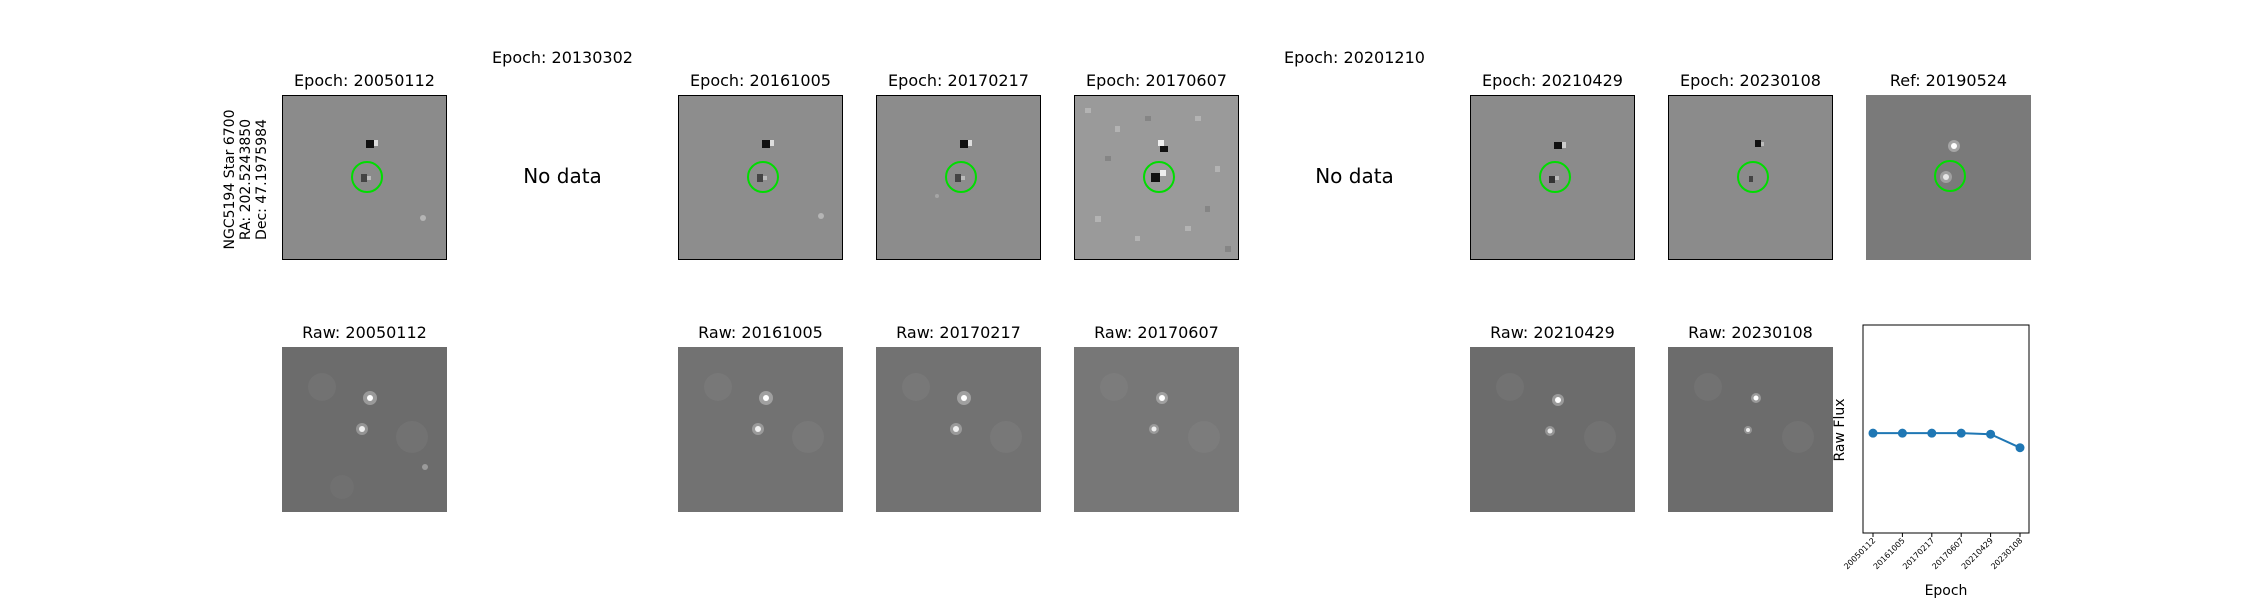 The width and height of the screenshot is (2250, 600). What do you see at coordinates (246, 179) in the screenshot?
I see `target-ra: RA: 202.5243850` at bounding box center [246, 179].